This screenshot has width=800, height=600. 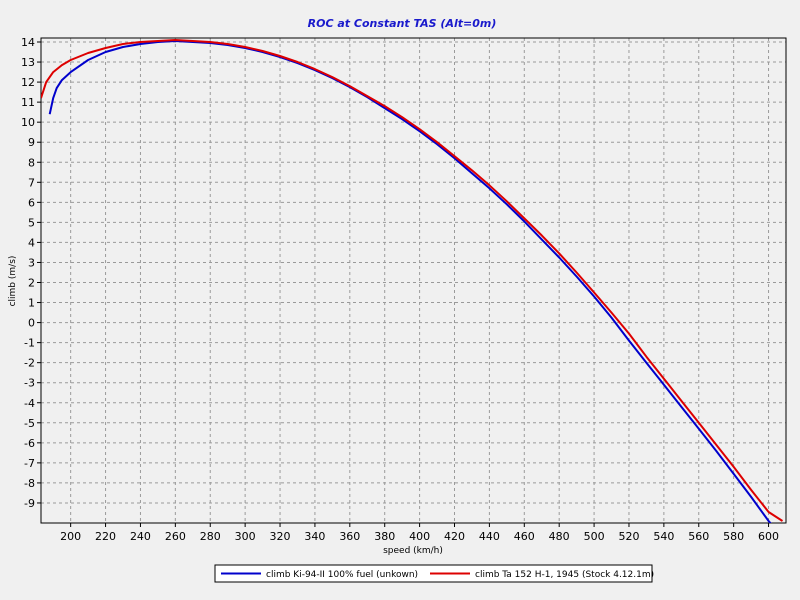 I want to click on y-axis-label: climb (m/s), so click(x=13, y=281).